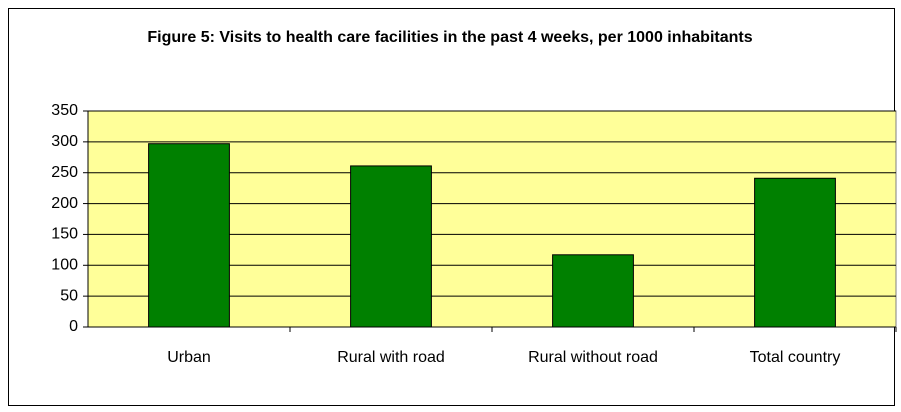 The height and width of the screenshot is (412, 901). What do you see at coordinates (64, 265) in the screenshot?
I see `y-tick-label: 100` at bounding box center [64, 265].